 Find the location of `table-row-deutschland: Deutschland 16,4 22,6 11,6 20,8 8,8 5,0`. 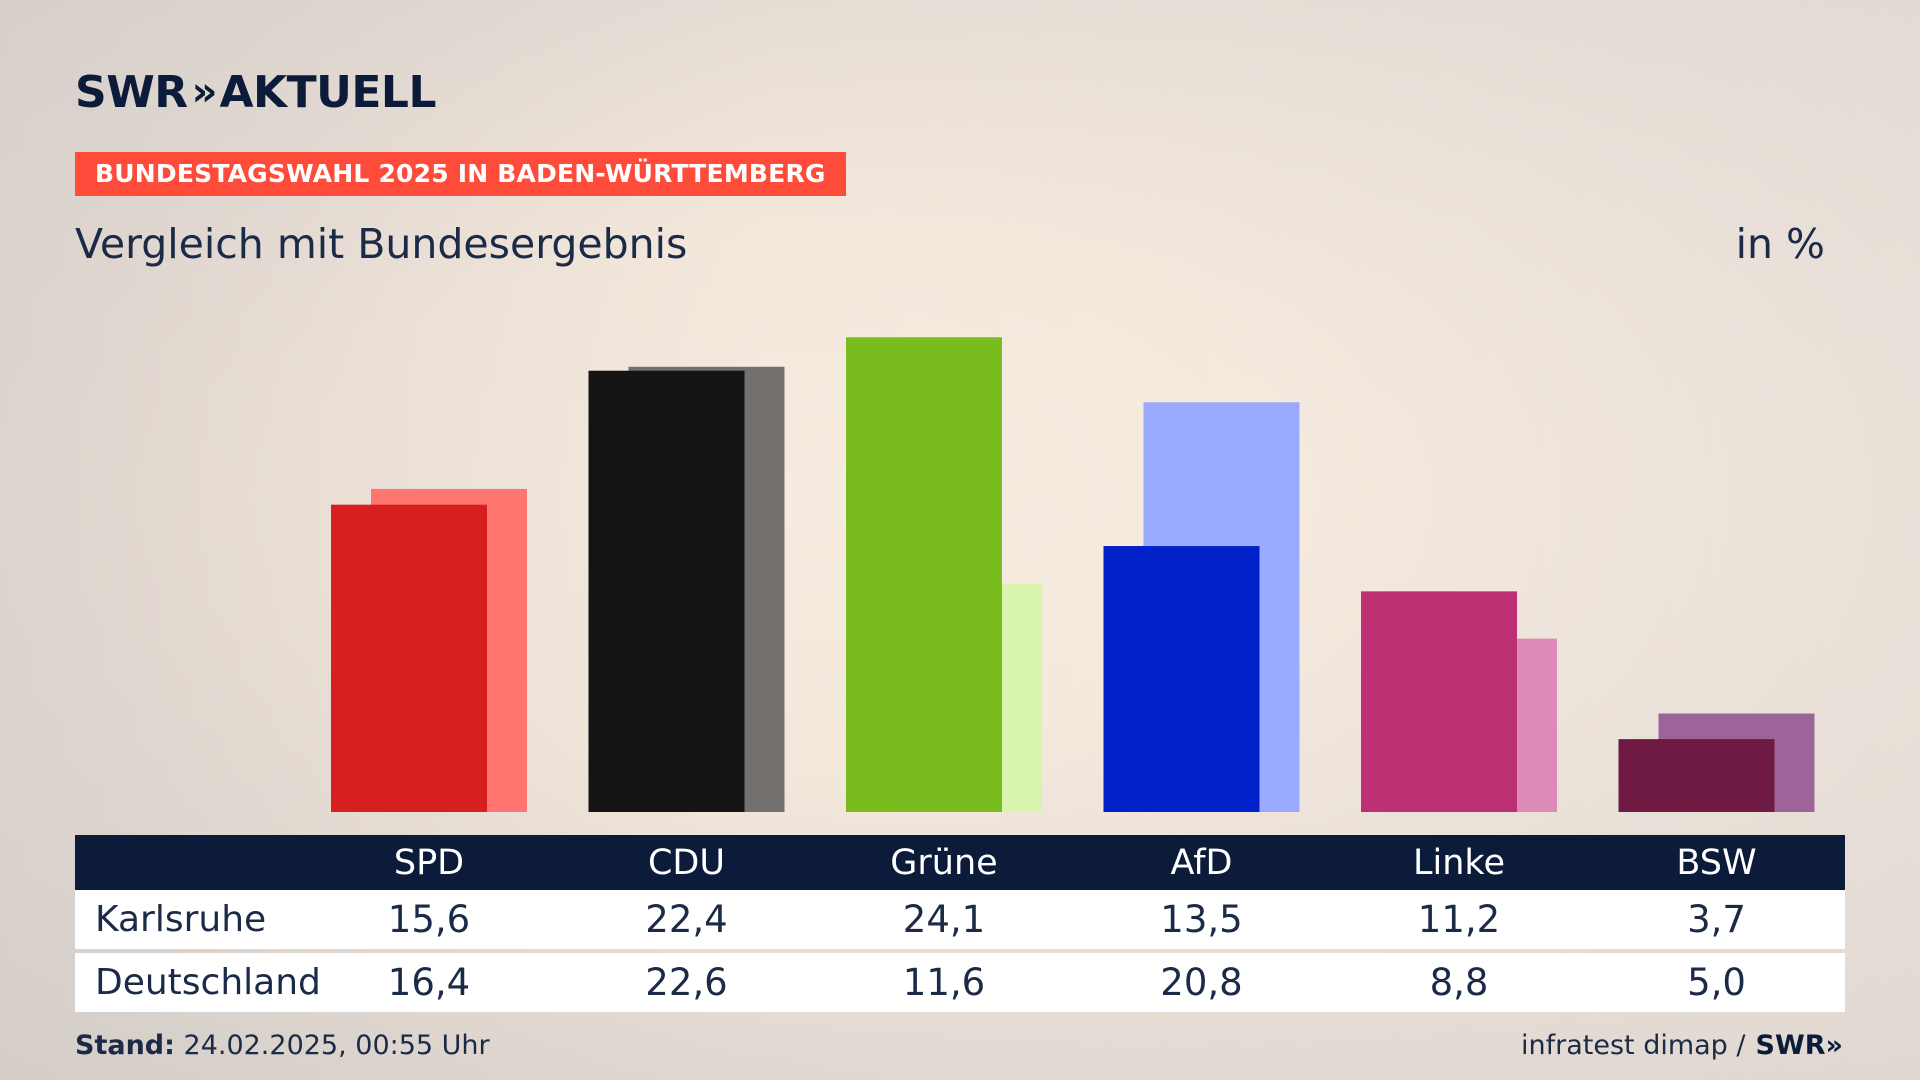

table-row-deutschland: Deutschland 16,4 22,6 11,6 20,8 8,8 5,0 is located at coordinates (960, 982).